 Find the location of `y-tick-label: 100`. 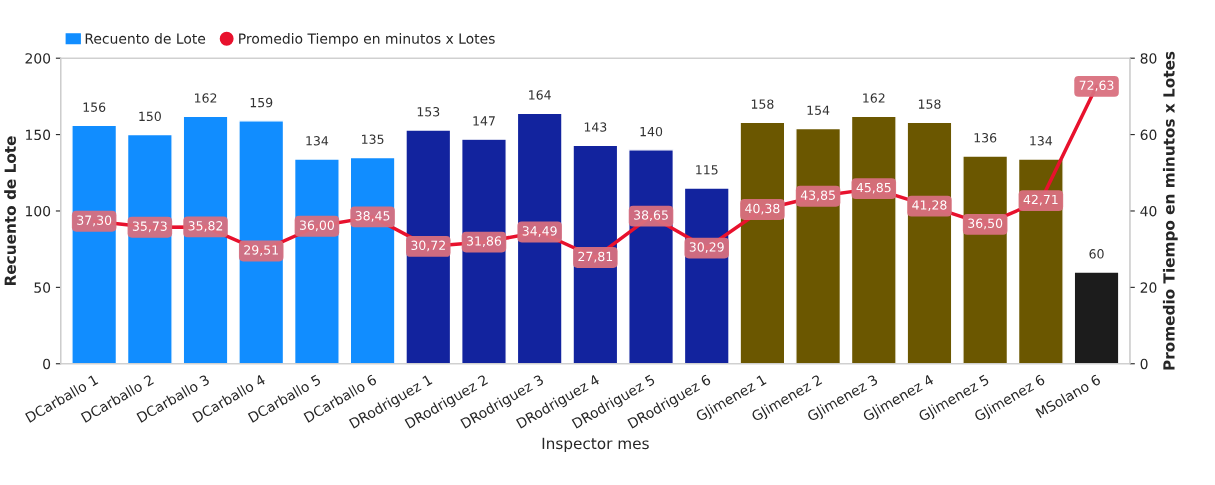

y-tick-label: 100 is located at coordinates (38, 211).